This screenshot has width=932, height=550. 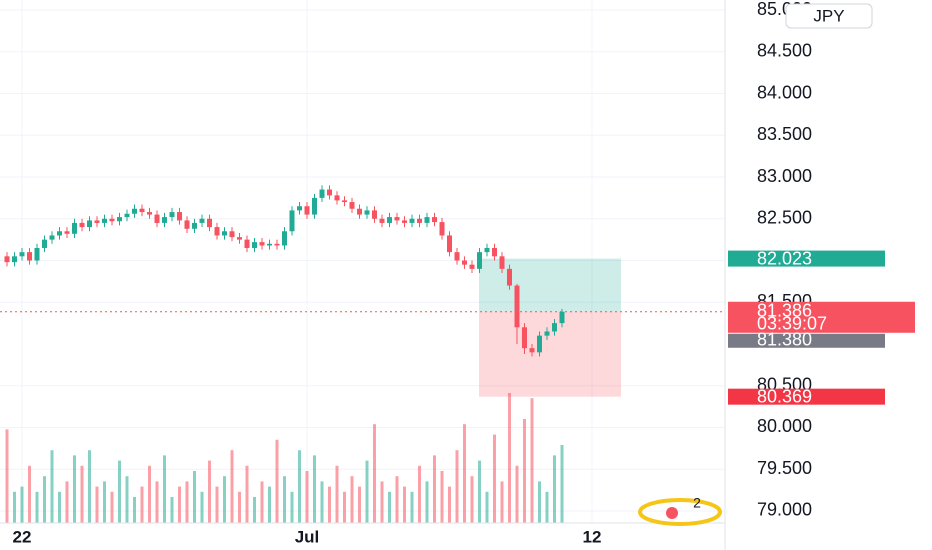 I want to click on target-label-box, so click(x=806, y=258).